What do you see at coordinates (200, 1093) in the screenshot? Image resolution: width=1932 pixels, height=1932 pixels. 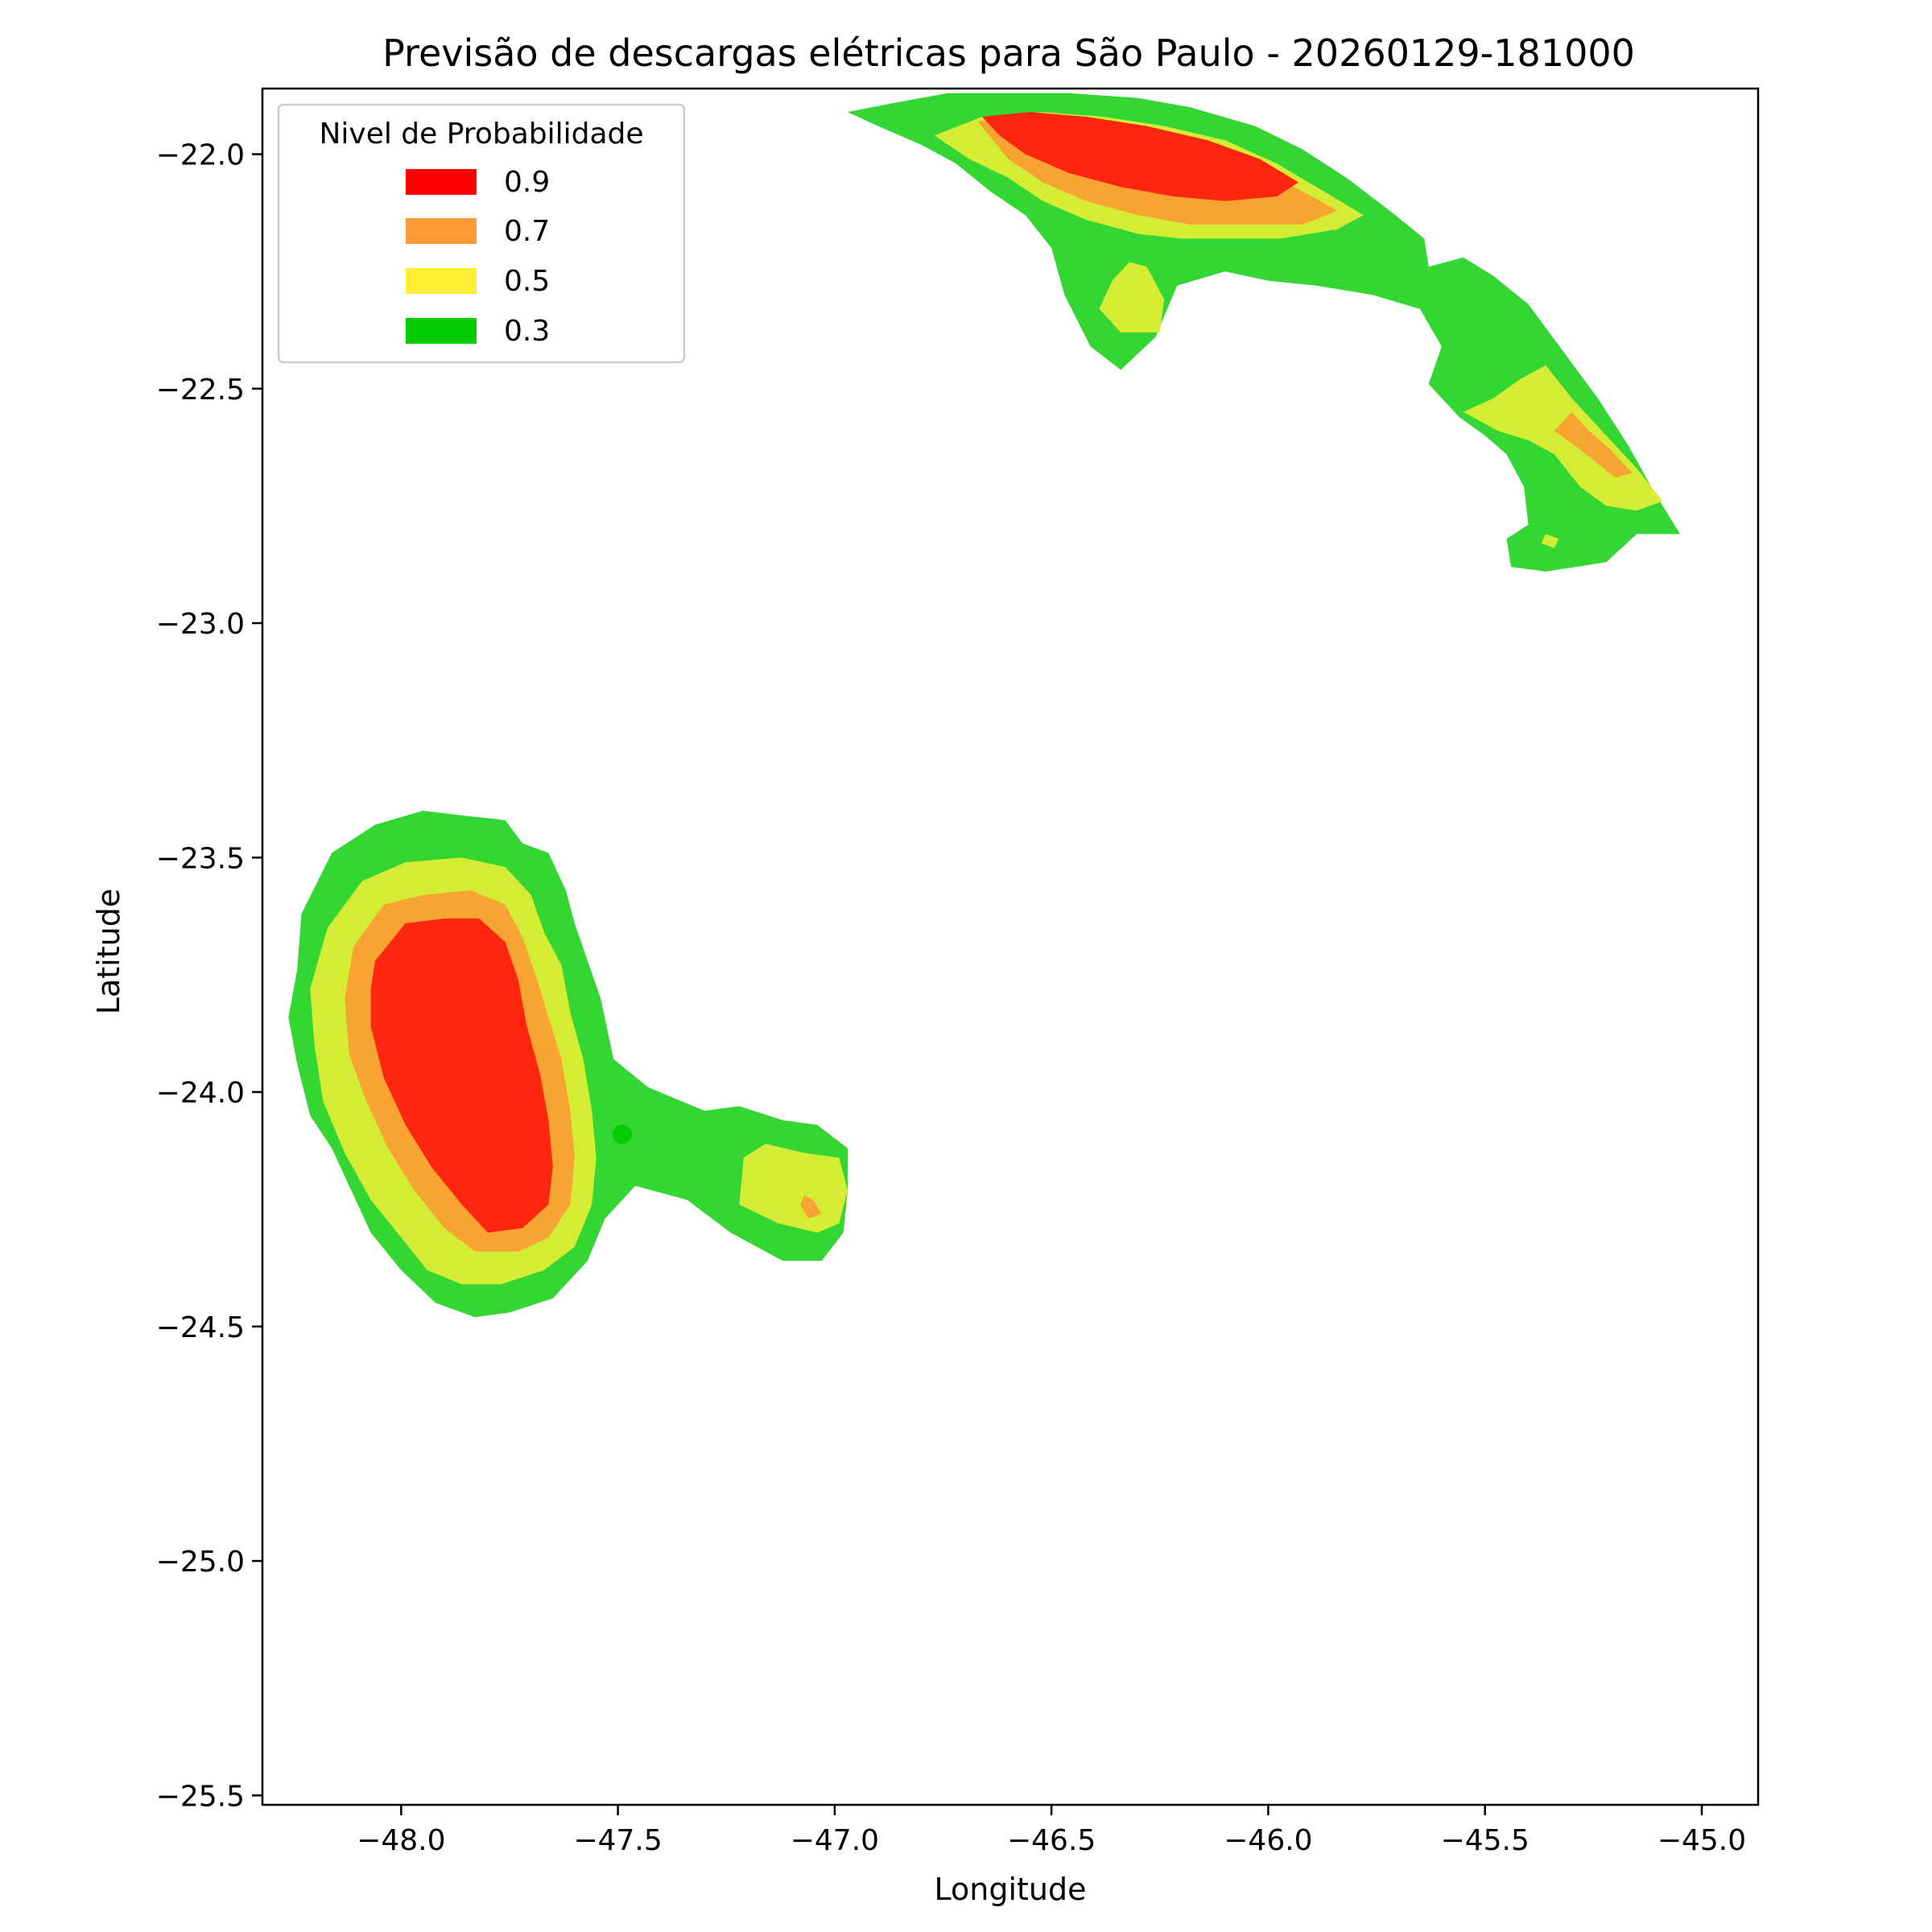 I see `y-tick-label: −24.0` at bounding box center [200, 1093].